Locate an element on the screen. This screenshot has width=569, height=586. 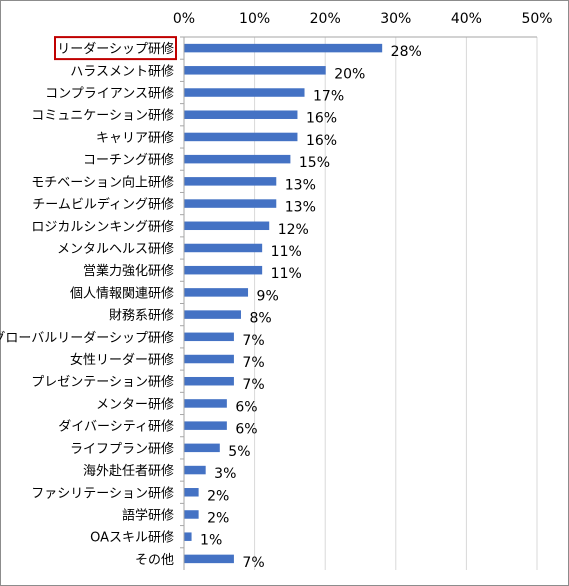
data-label: 3% is located at coordinates (225, 474).